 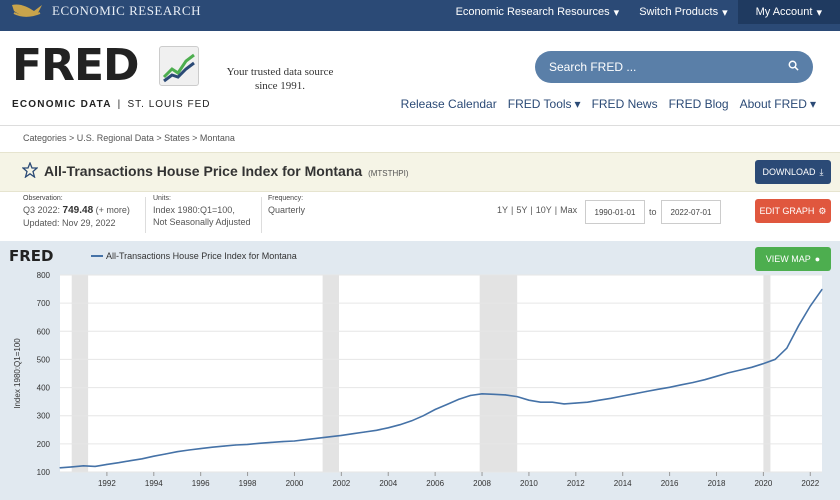 What do you see at coordinates (624, 104) in the screenshot?
I see `nav-fred-news: FRED News` at bounding box center [624, 104].